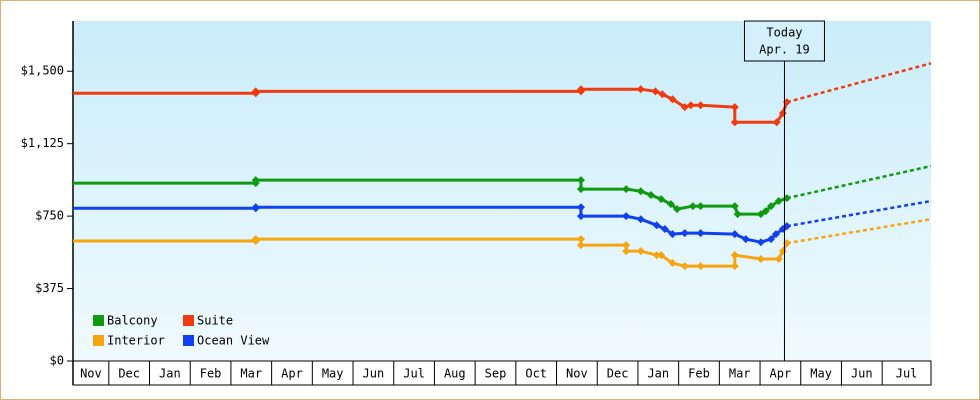  Describe the element at coordinates (49, 216) in the screenshot. I see `y-tick-label: $750` at that location.